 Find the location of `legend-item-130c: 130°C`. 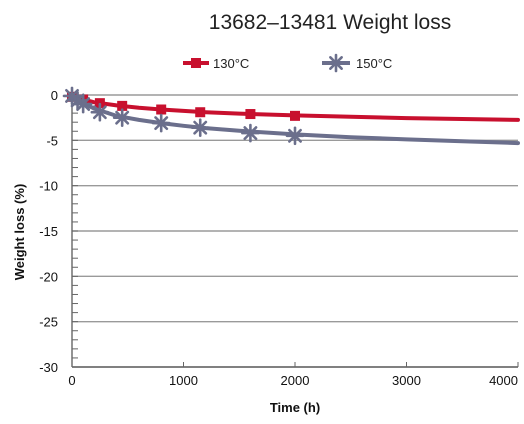

legend-item-130c: 130°C is located at coordinates (216, 63).